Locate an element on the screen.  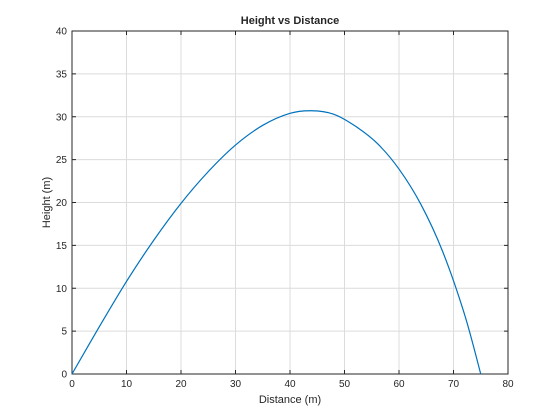
y-tick-label: 20 is located at coordinates (62, 203).